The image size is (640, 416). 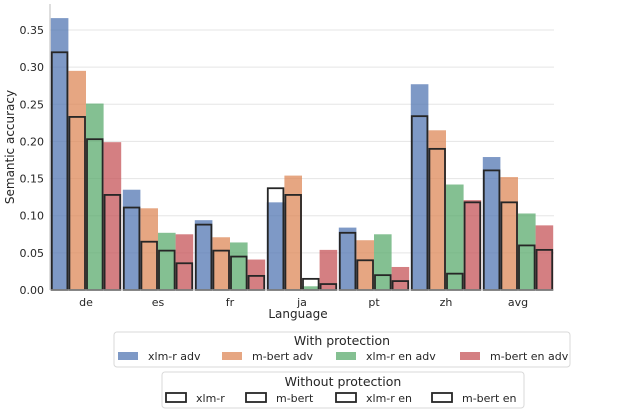 I want to click on legend-label: xlm-r adv, so click(x=174, y=356).